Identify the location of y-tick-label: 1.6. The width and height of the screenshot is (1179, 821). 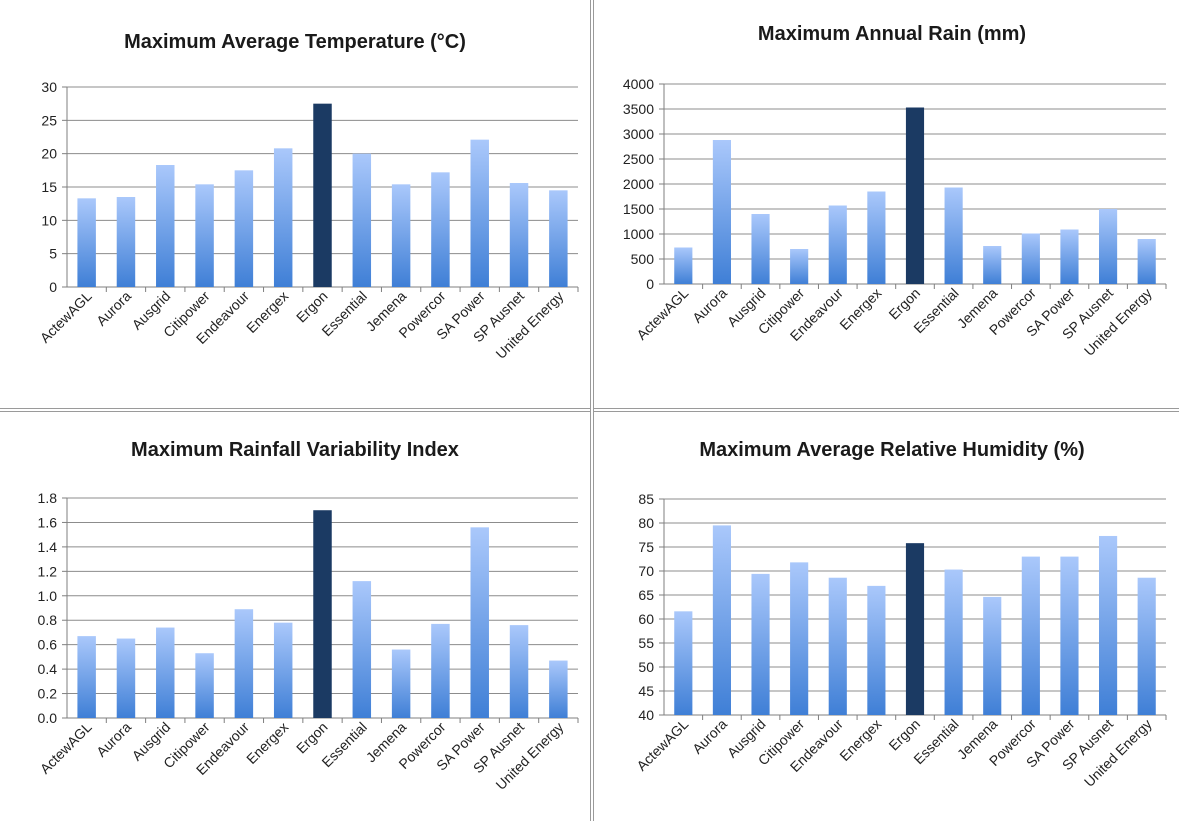
(48, 522).